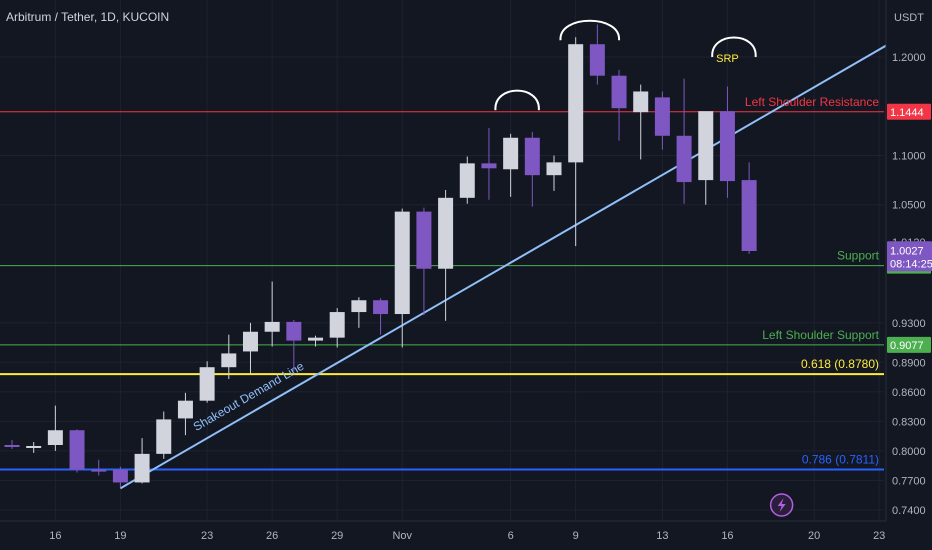 This screenshot has width=932, height=550. What do you see at coordinates (781, 505) in the screenshot?
I see `lightning-bolt-icon` at bounding box center [781, 505].